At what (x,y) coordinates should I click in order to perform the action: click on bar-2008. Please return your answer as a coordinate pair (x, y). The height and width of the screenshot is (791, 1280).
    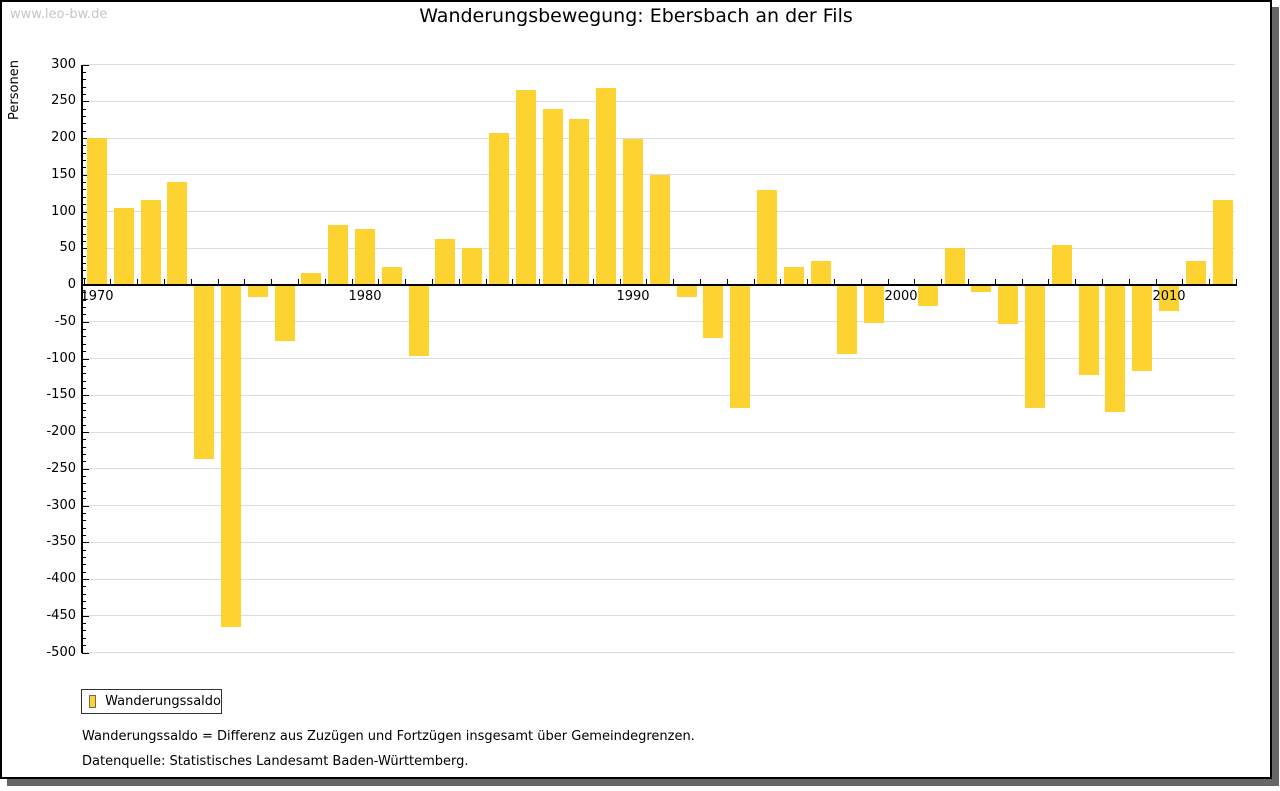
    Looking at the image, I should click on (1115, 349).